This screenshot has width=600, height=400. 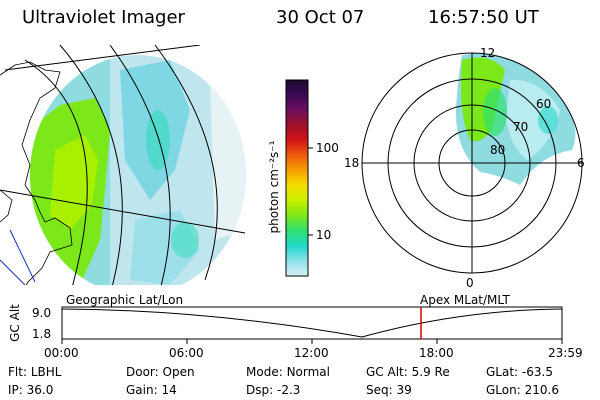 What do you see at coordinates (160, 372) in the screenshot?
I see `status-door: Door: Open` at bounding box center [160, 372].